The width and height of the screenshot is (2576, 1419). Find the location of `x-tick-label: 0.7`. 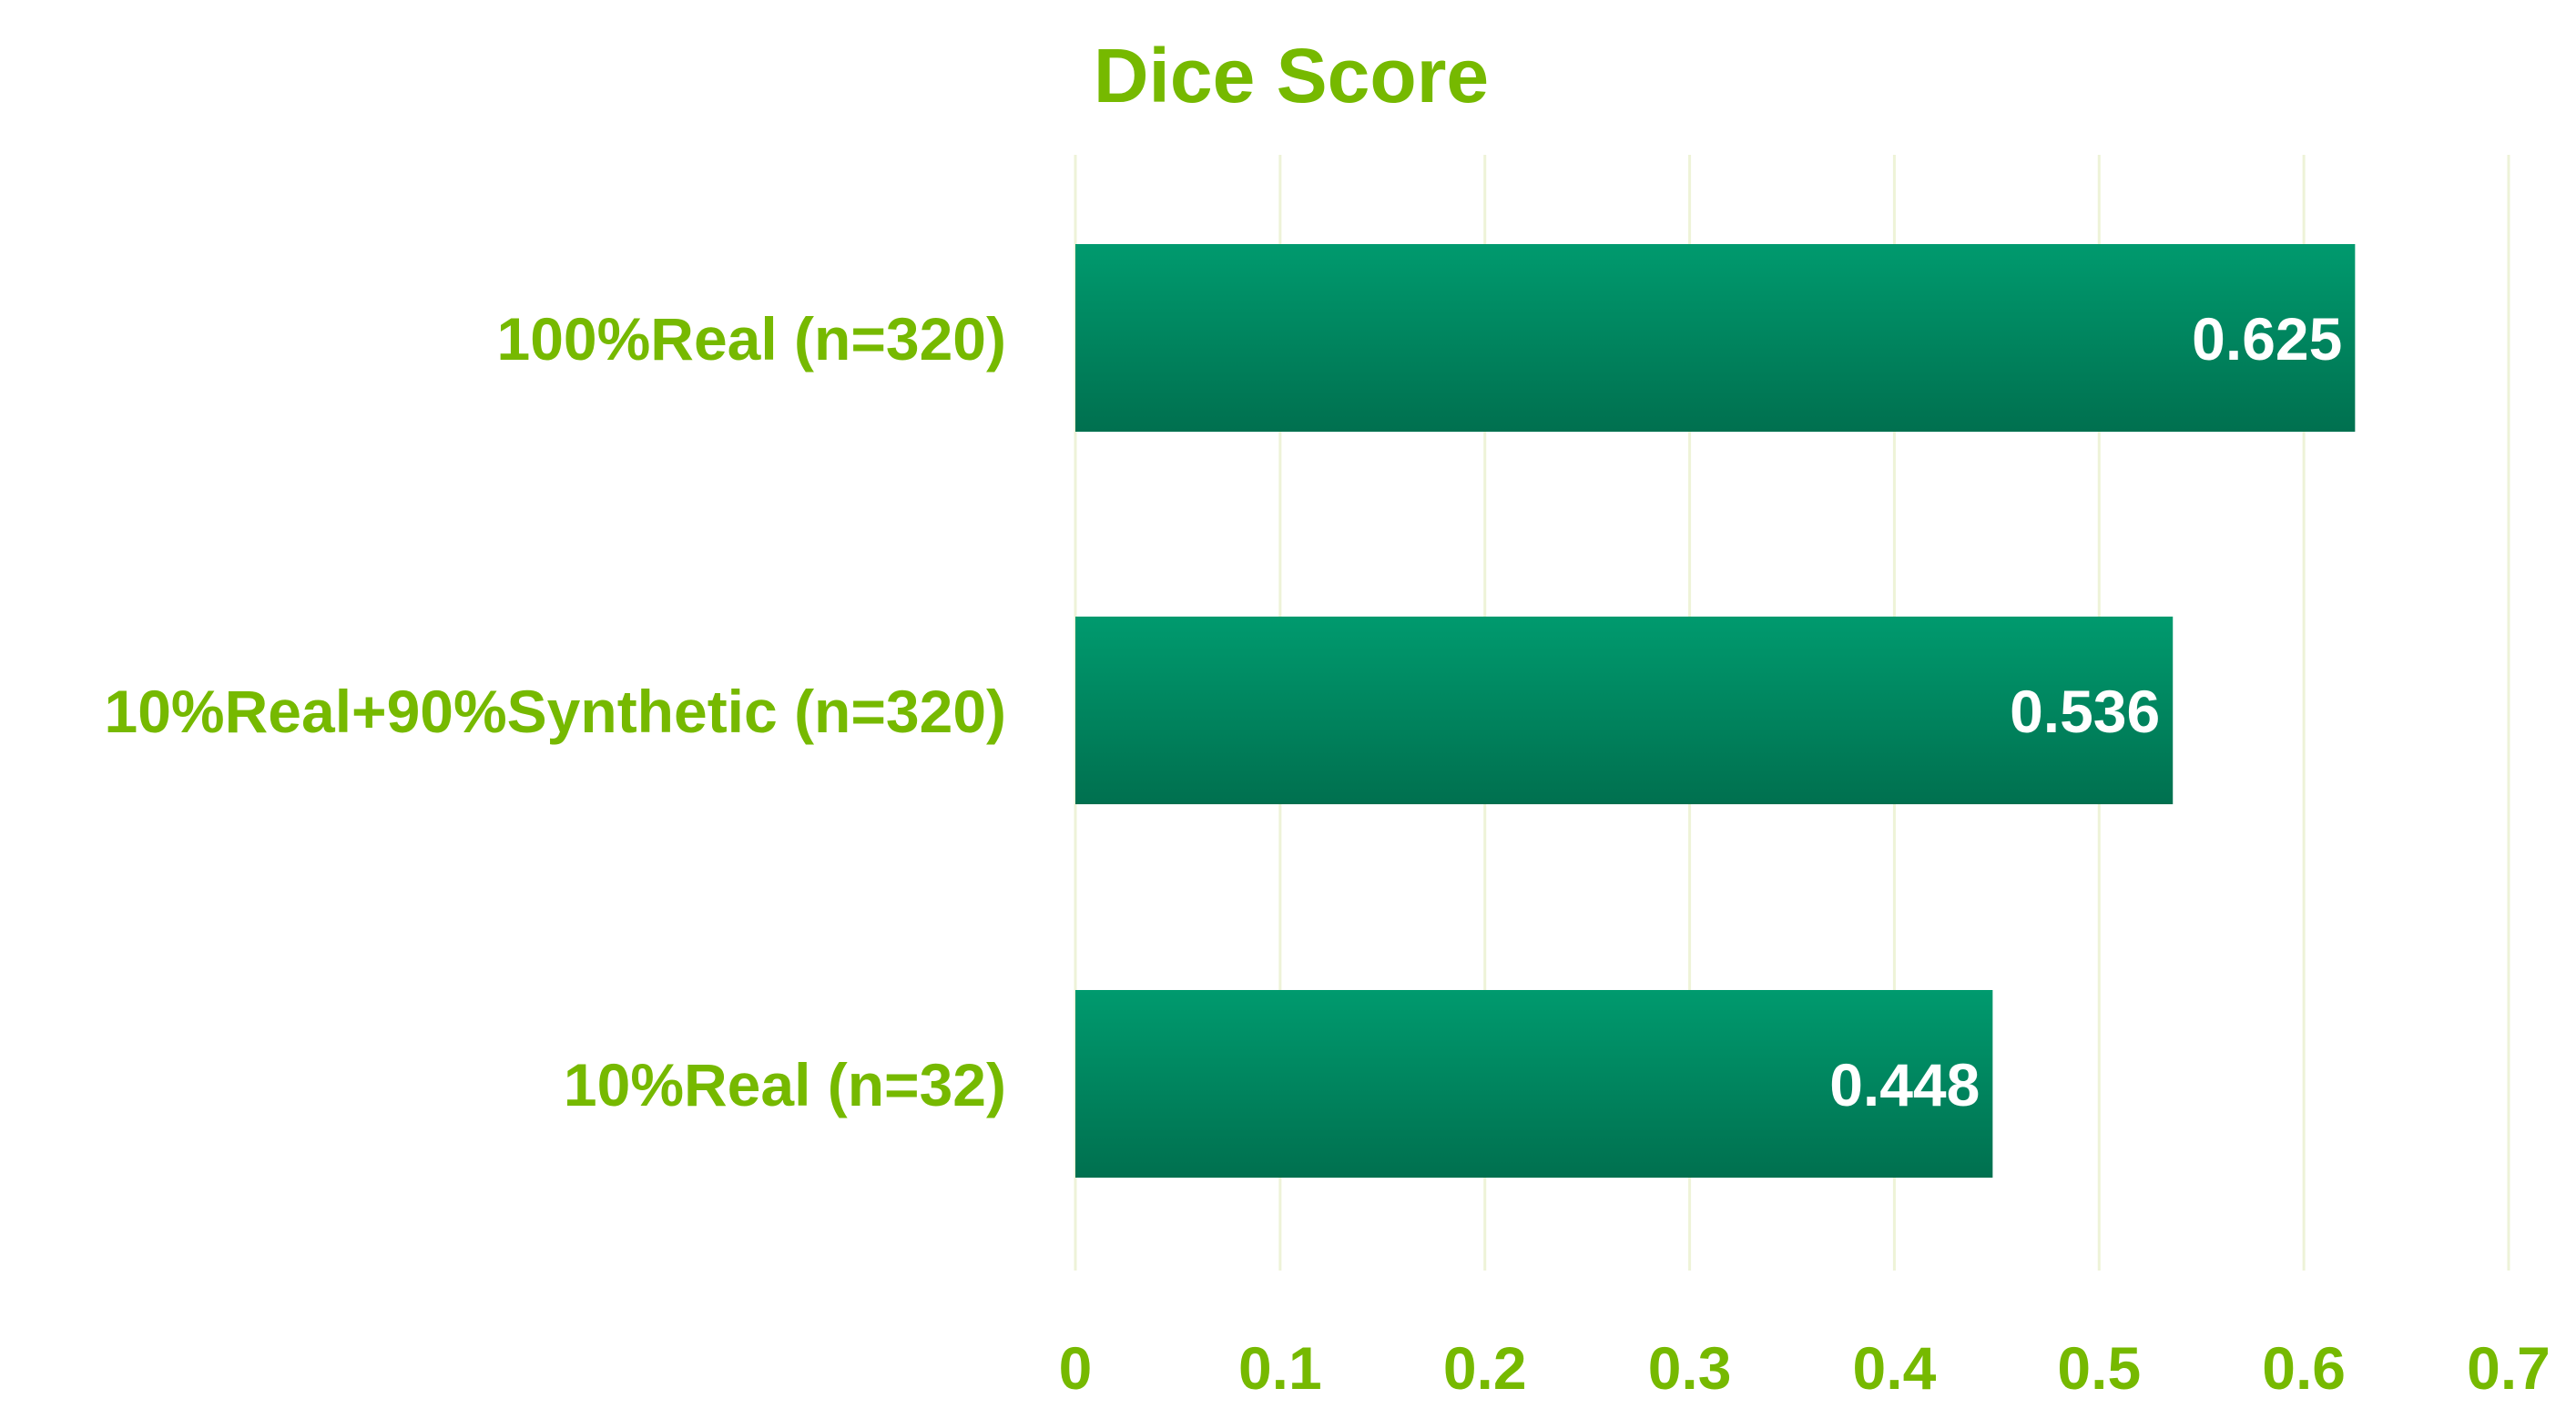

x-tick-label: 0.7 is located at coordinates (2509, 1368).